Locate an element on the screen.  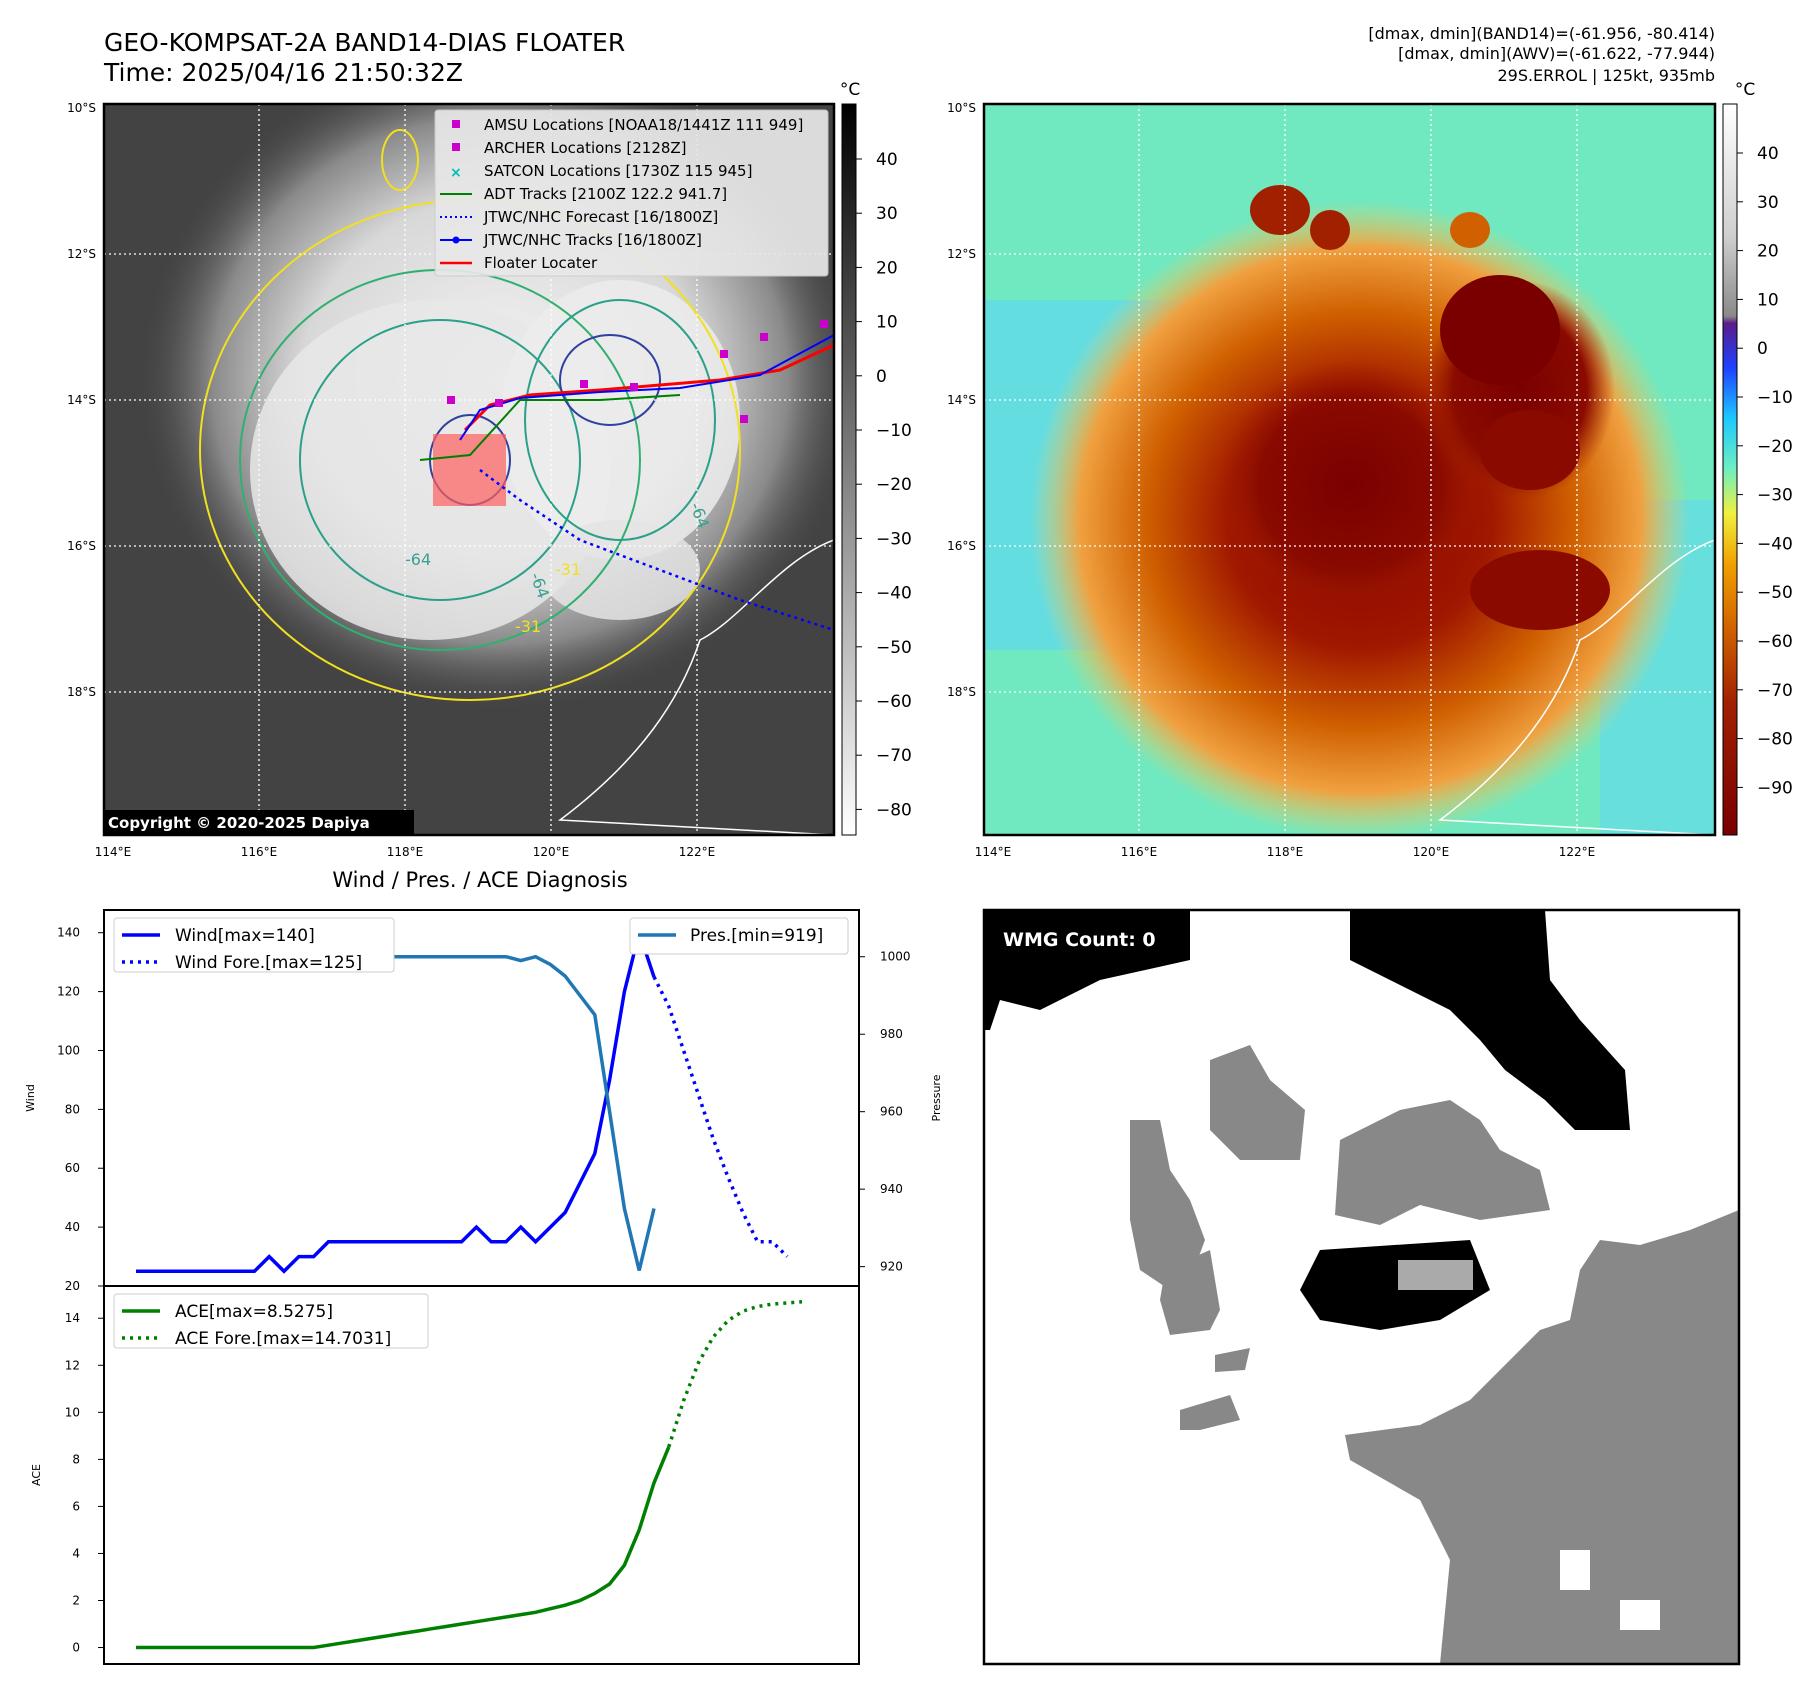
right-colorbar-unit: °C is located at coordinates (1745, 90).